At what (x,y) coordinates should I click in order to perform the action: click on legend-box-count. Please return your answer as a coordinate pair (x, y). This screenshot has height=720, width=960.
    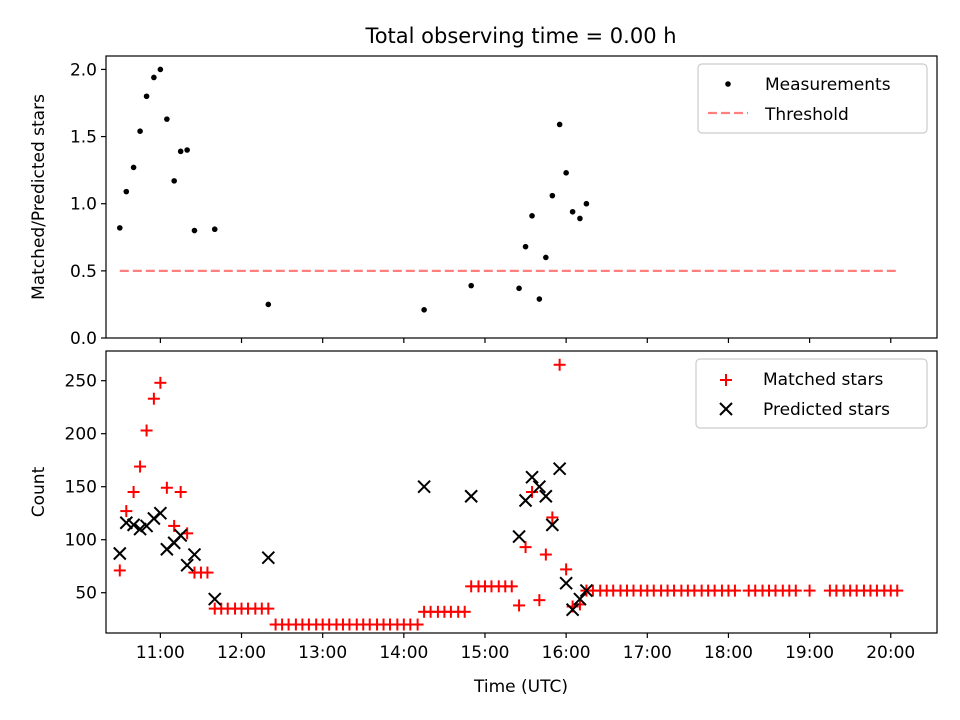
    Looking at the image, I should click on (811, 393).